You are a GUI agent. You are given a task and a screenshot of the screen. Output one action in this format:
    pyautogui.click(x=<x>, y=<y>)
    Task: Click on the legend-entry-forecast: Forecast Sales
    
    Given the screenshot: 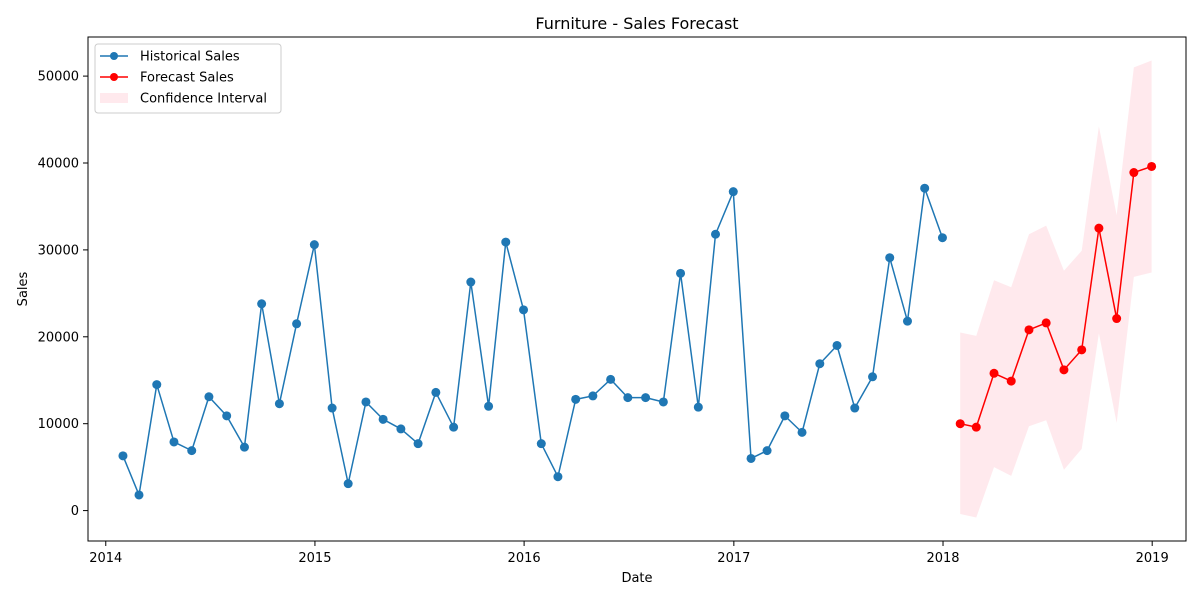 What is the action you would take?
    pyautogui.click(x=167, y=78)
    